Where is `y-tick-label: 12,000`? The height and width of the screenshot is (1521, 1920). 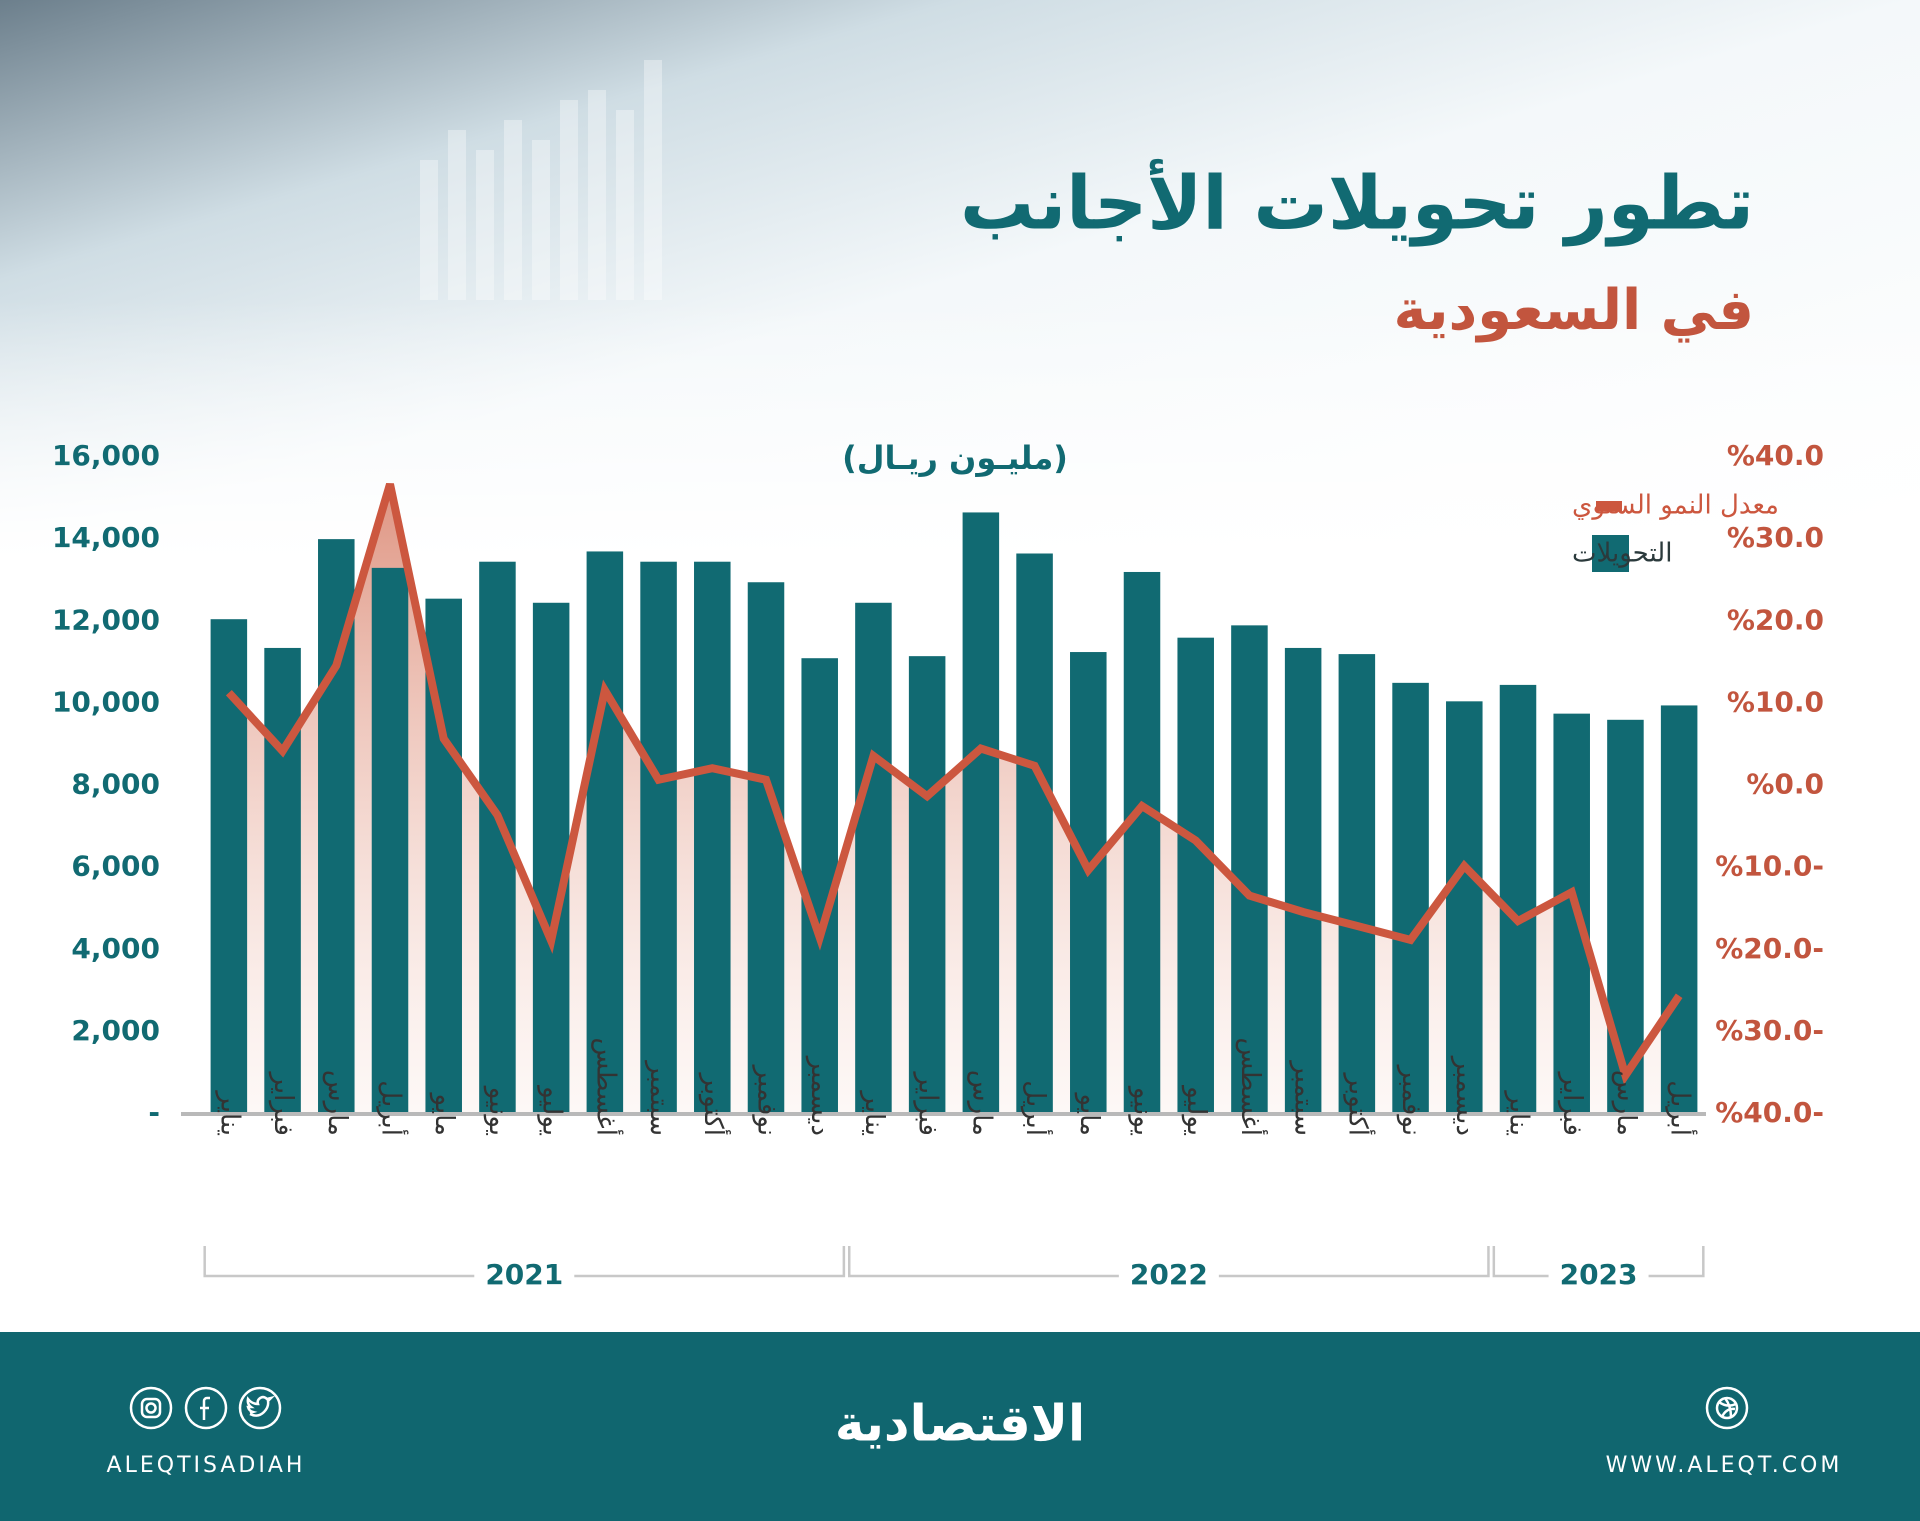
y-tick-label: 12,000 is located at coordinates (106, 619).